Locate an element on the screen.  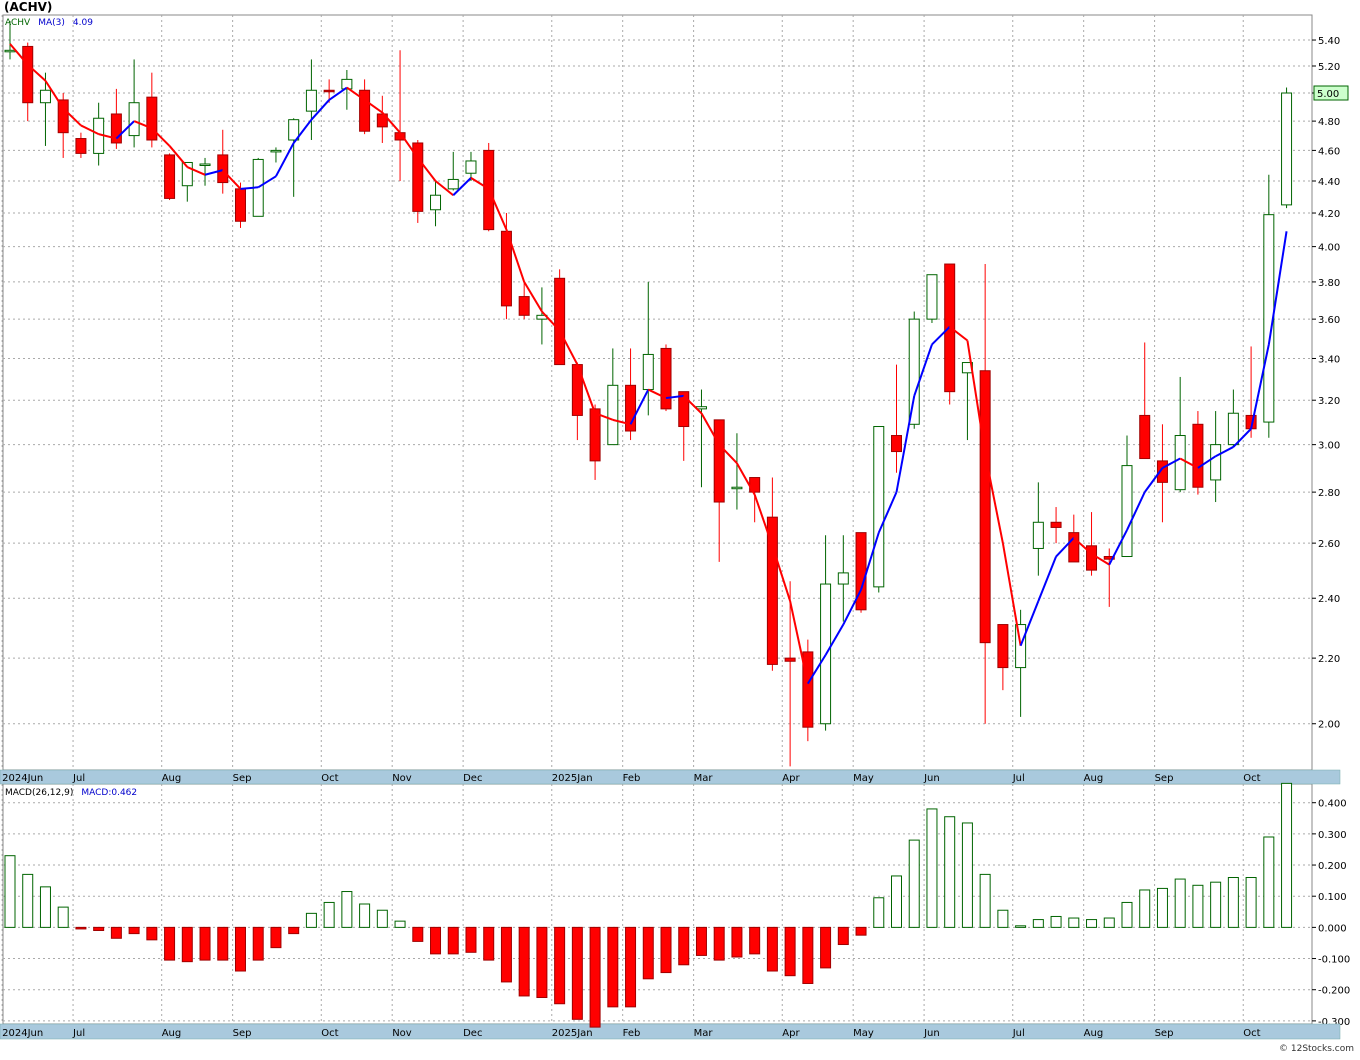
x-axis-label: Apr is located at coordinates (791, 1033).